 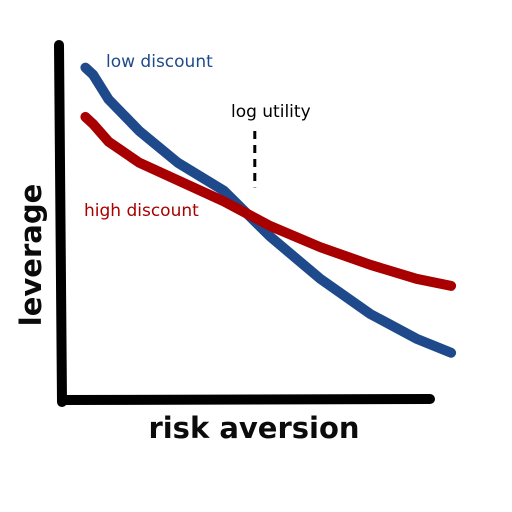 I want to click on x-axis, so click(x=246, y=399).